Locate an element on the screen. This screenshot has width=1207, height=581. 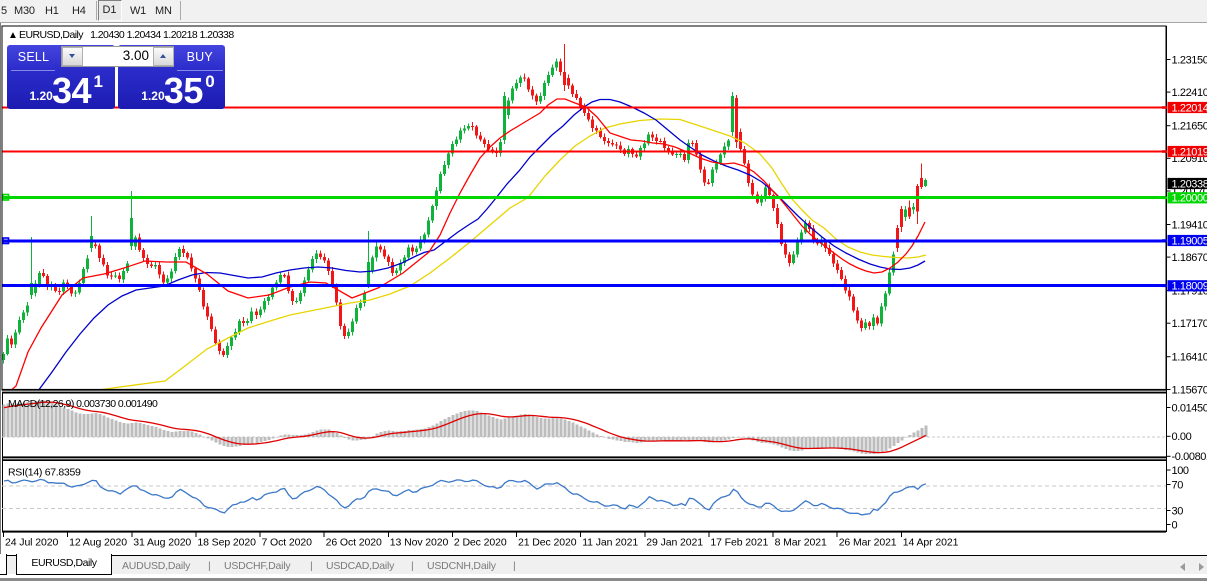
svg-text: 12 Aug 2020 is located at coordinates (98, 543).